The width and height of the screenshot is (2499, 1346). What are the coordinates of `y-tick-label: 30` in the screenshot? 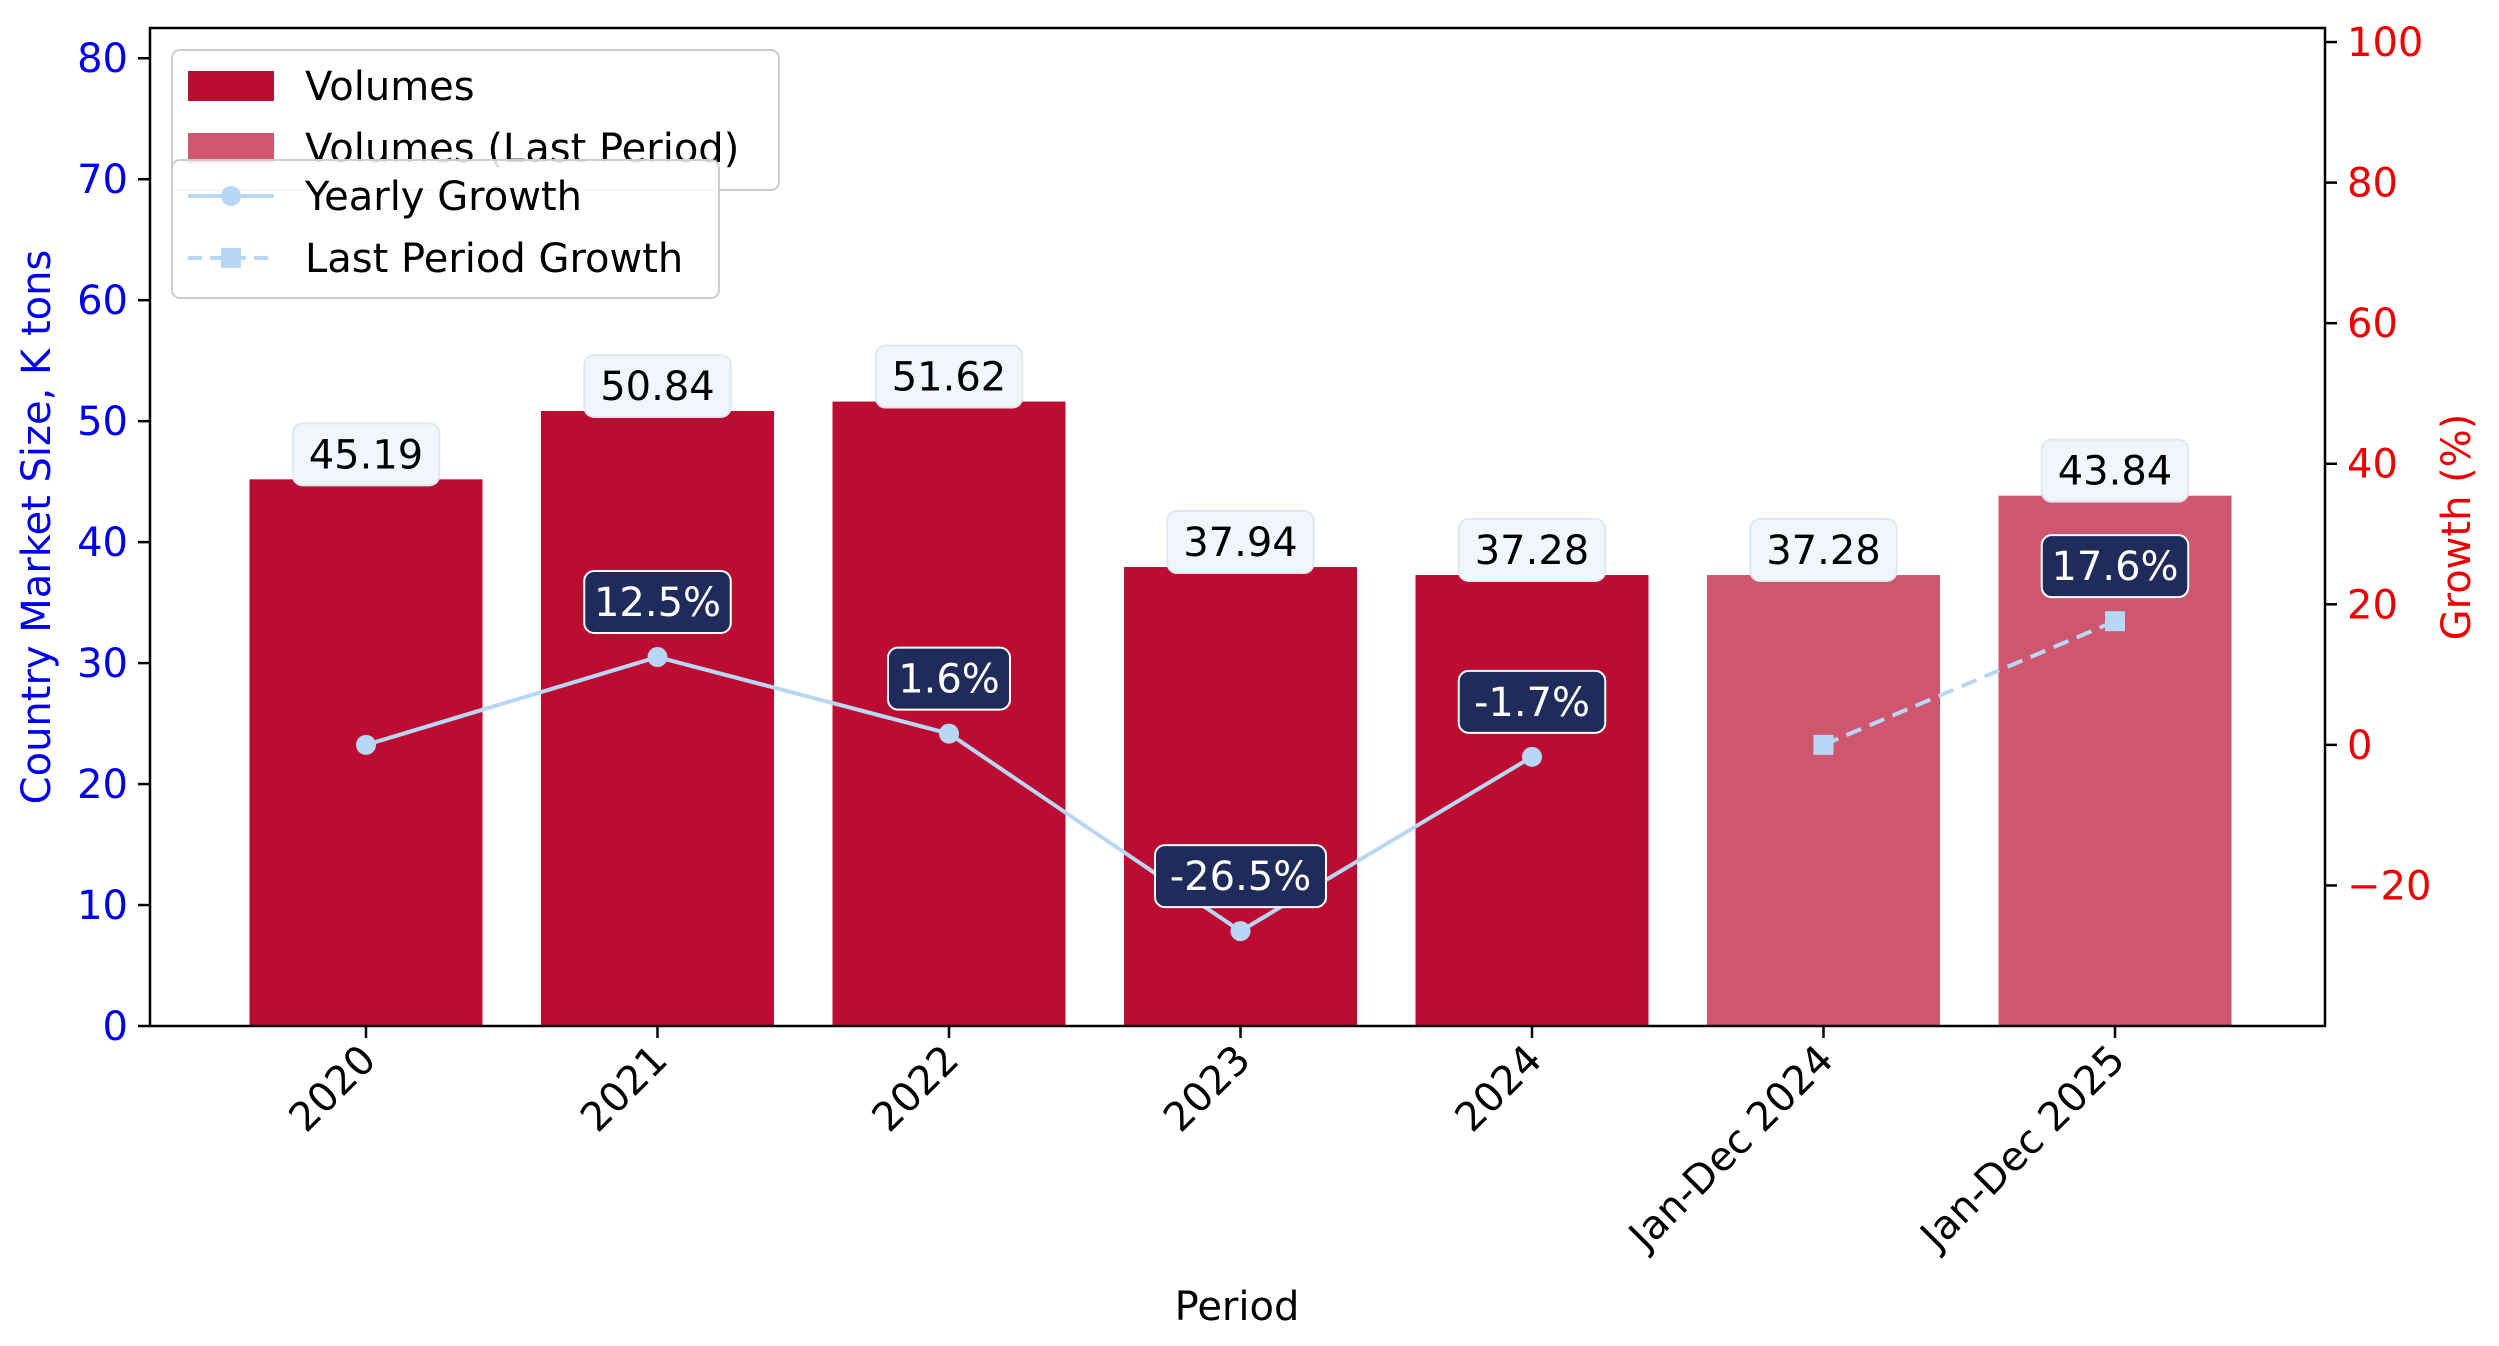 It's located at (102, 664).